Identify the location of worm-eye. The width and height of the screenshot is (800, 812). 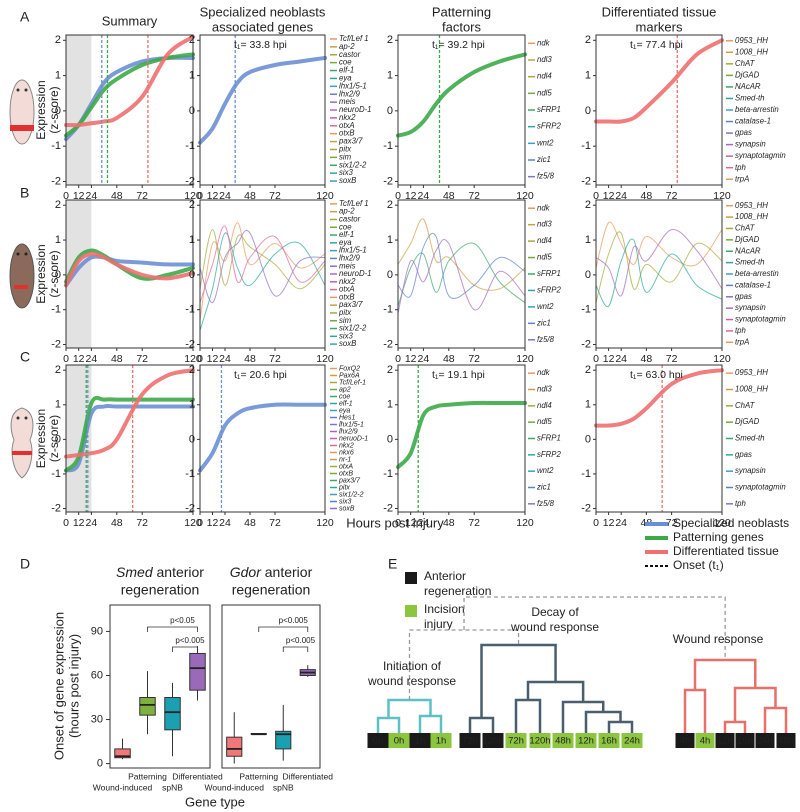
(26, 418).